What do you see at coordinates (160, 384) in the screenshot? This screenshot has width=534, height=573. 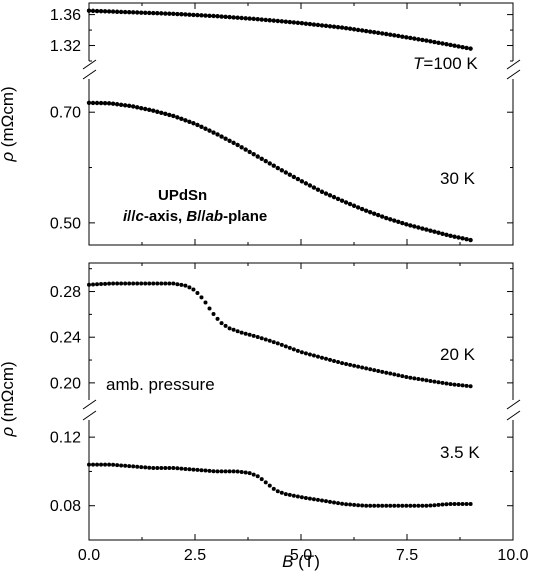 I see `pressure-annotation: amb. pressure` at bounding box center [160, 384].